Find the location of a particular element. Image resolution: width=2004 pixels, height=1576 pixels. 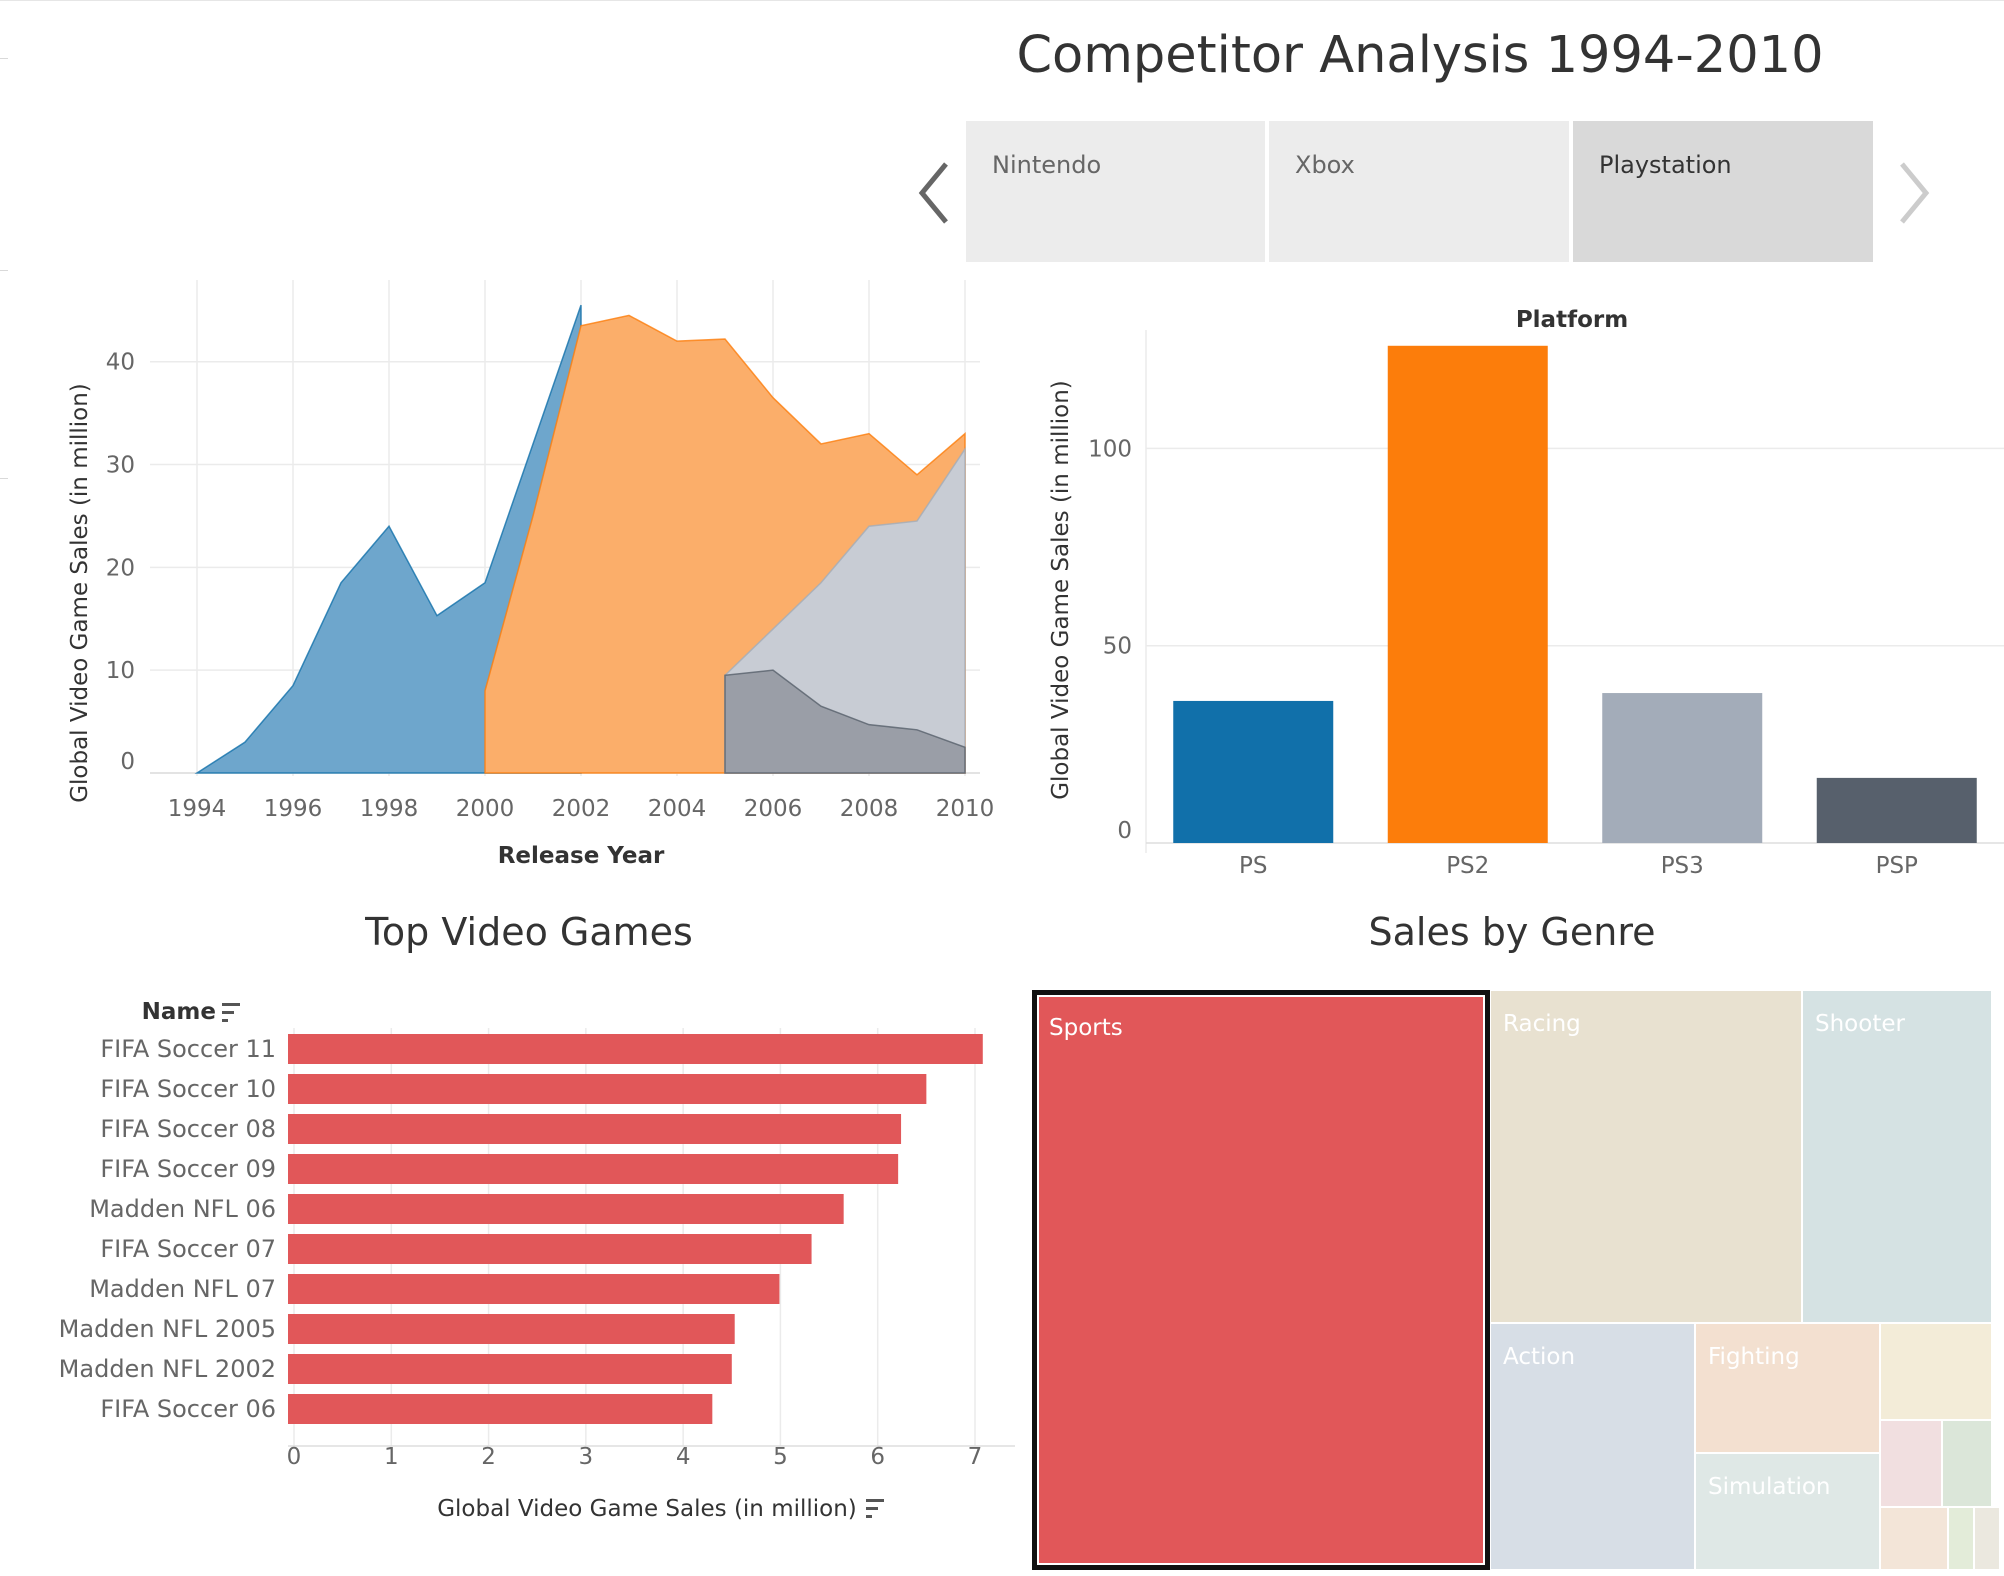

game-name-label: FIFA Soccer 08 is located at coordinates (188, 1129).